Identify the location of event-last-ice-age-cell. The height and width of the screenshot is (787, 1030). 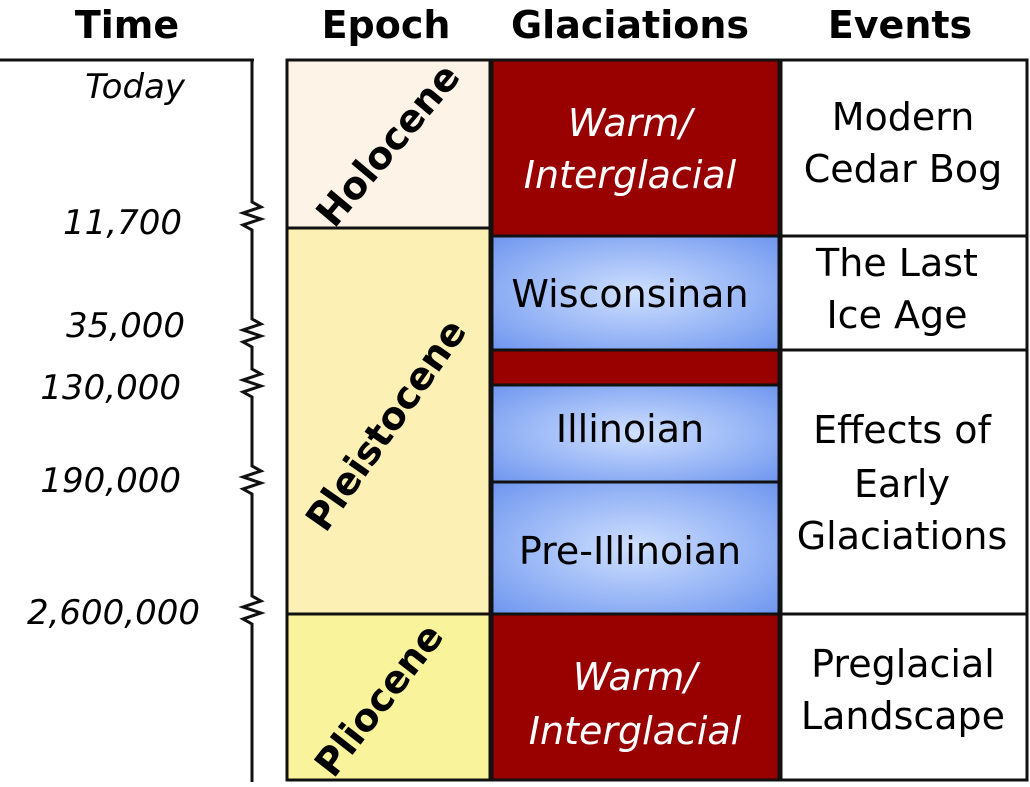
(904, 293).